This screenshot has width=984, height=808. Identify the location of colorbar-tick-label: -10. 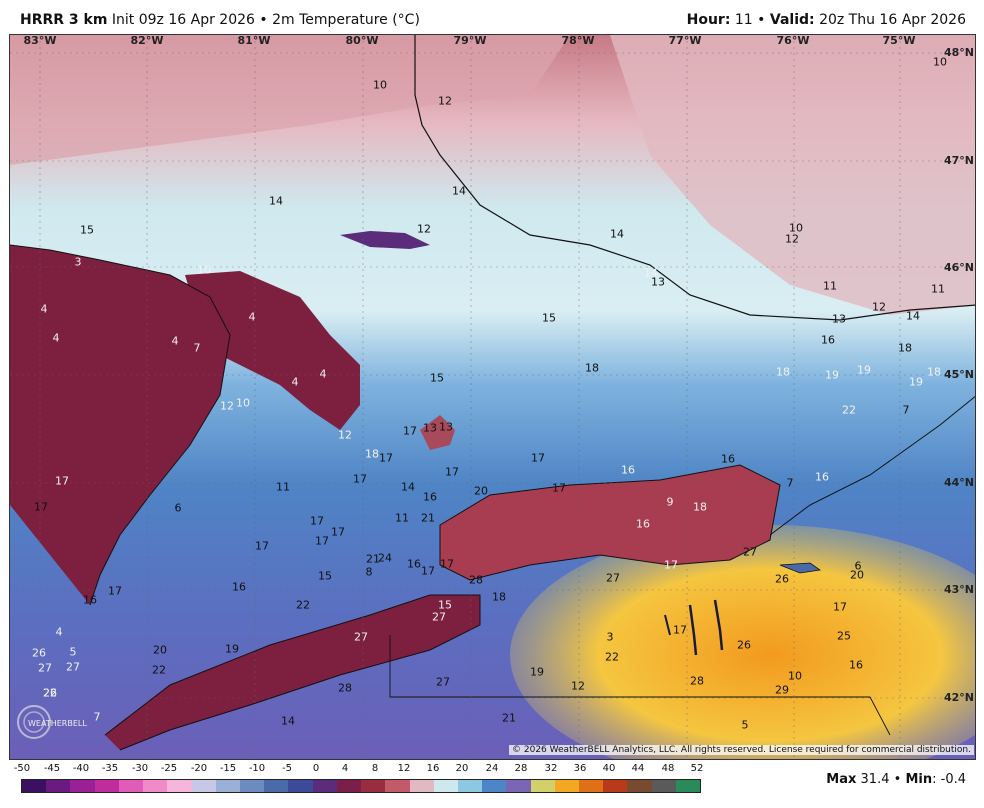
(257, 768).